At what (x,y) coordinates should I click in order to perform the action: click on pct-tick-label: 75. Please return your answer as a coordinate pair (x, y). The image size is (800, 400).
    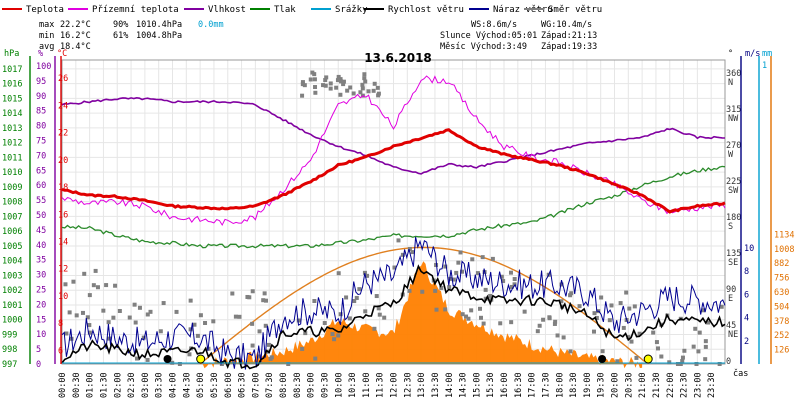
    Looking at the image, I should click on (41, 141).